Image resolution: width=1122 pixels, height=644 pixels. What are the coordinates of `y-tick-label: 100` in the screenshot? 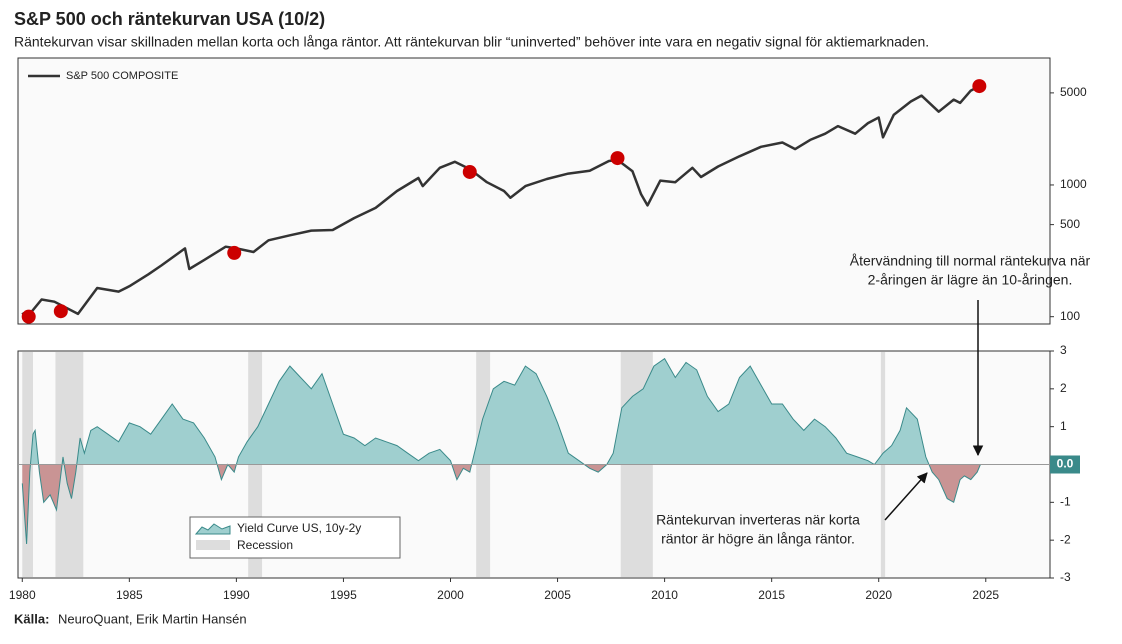 It's located at (1070, 316).